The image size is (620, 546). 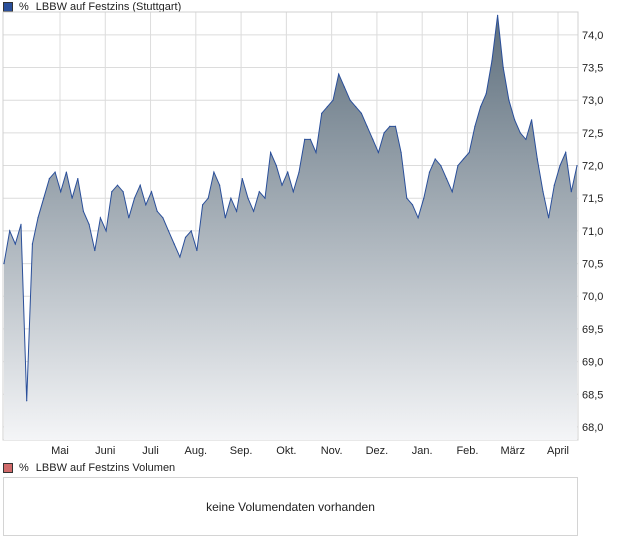 I want to click on y-tick-label: 72,5, so click(x=592, y=134).